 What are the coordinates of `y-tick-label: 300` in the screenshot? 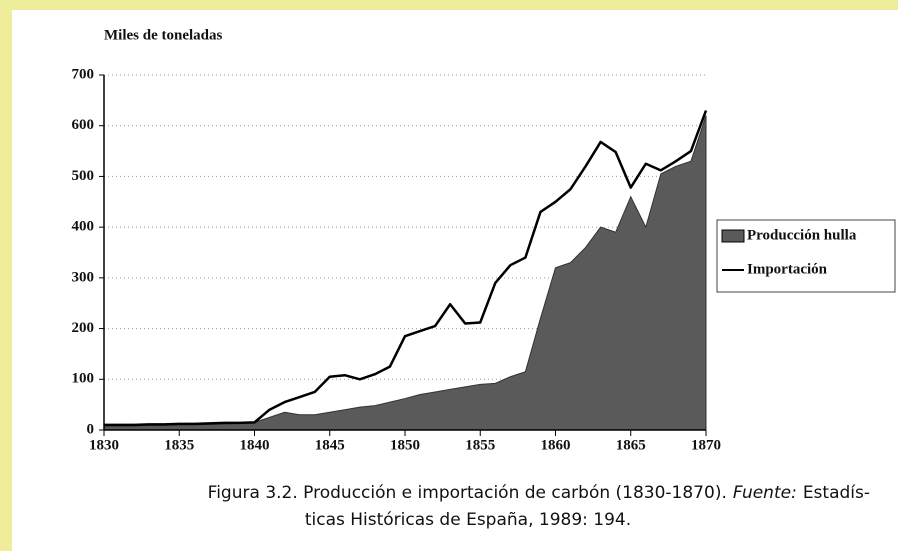 It's located at (83, 277).